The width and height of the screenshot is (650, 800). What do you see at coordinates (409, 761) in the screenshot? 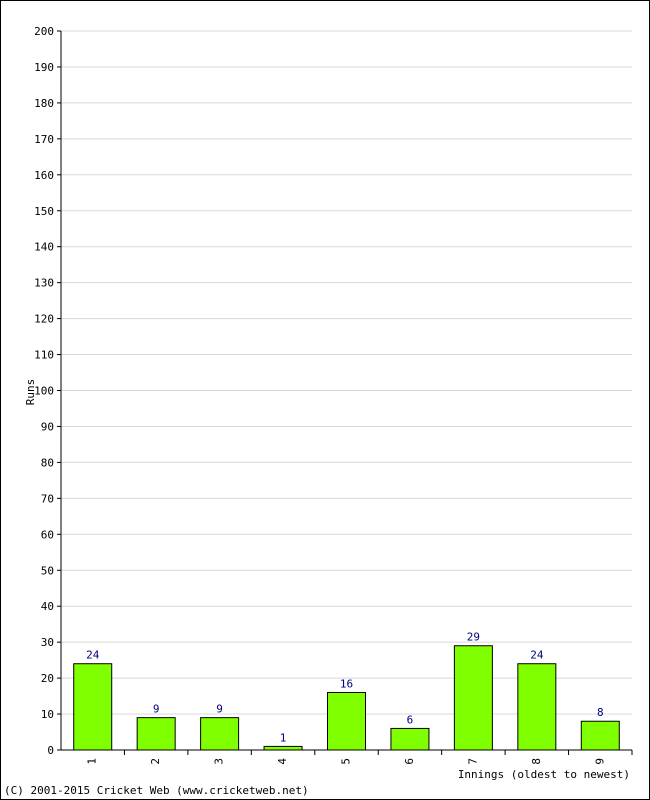
I see `x-tick-label: 6` at bounding box center [409, 761].